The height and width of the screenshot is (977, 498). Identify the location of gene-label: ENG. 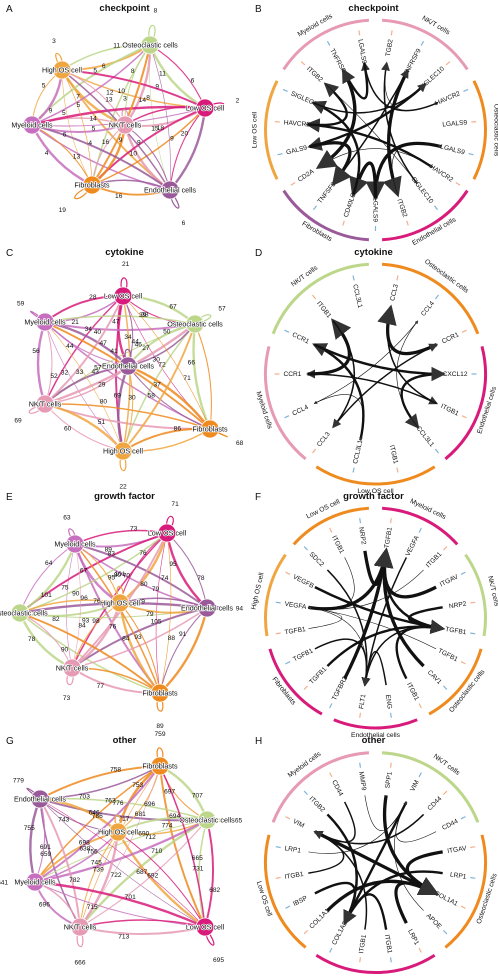
(388, 701).